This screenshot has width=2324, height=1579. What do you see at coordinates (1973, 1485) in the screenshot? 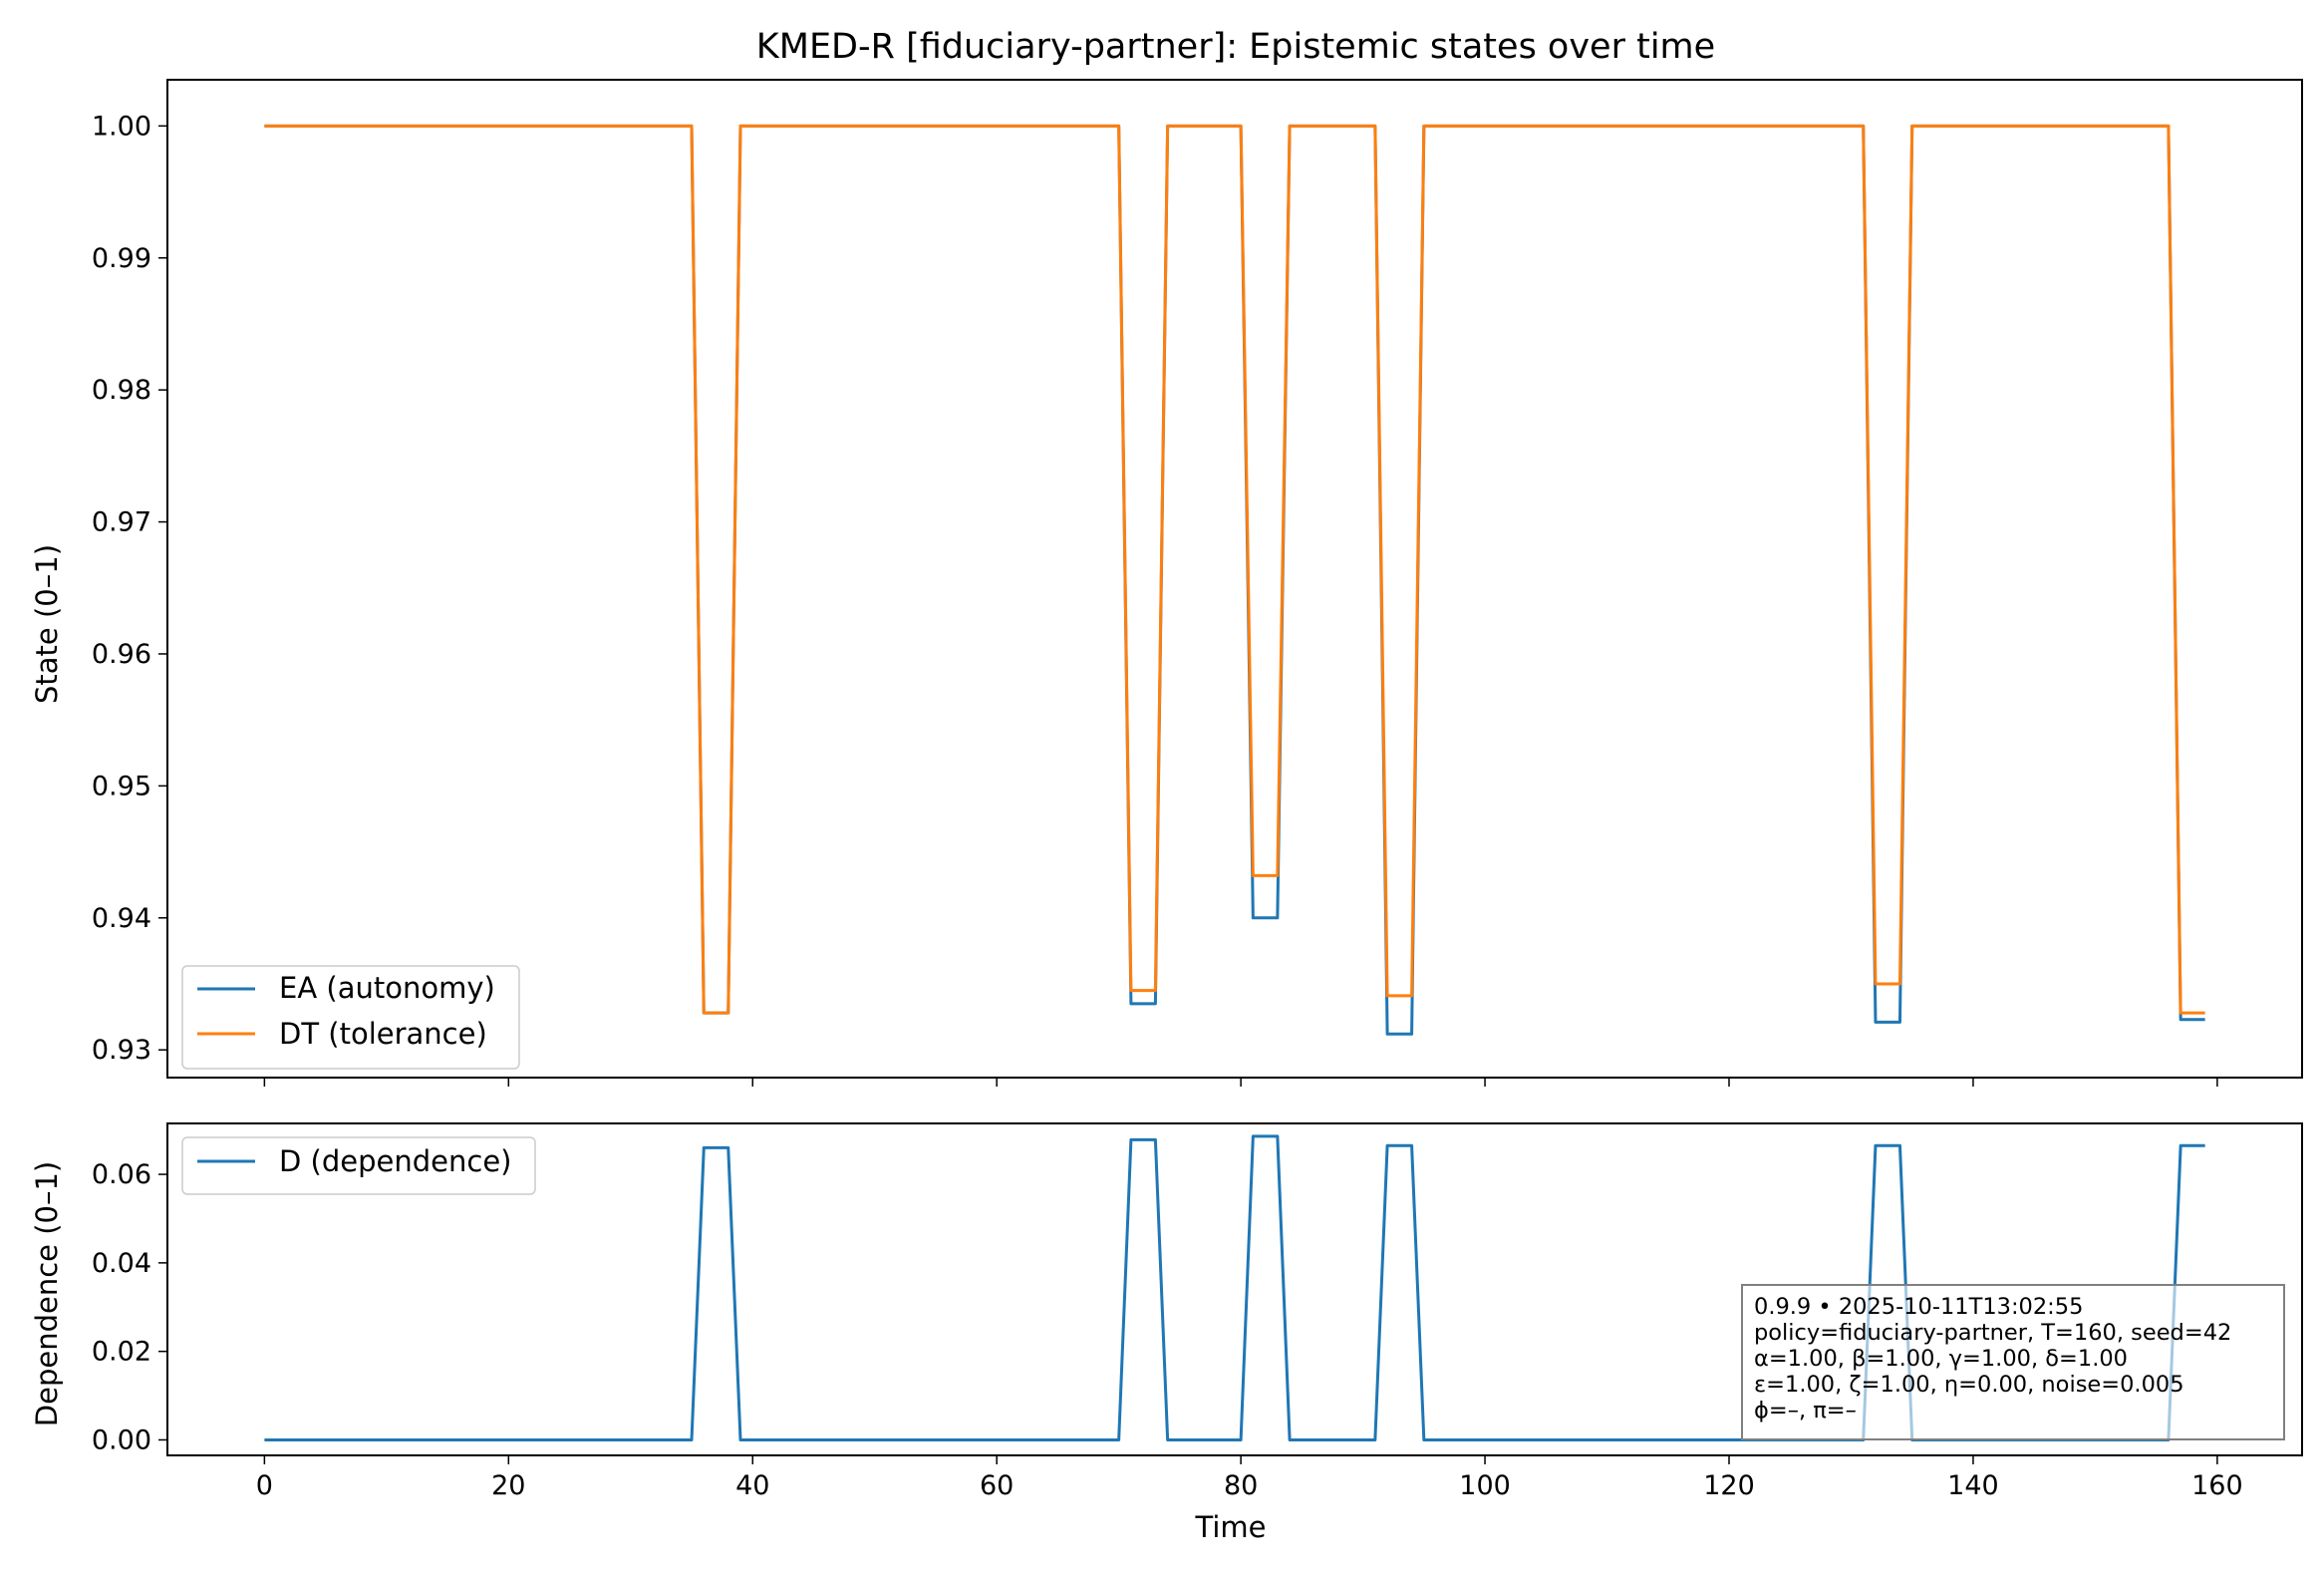
I see `bottom-xtick-label: 140` at bounding box center [1973, 1485].